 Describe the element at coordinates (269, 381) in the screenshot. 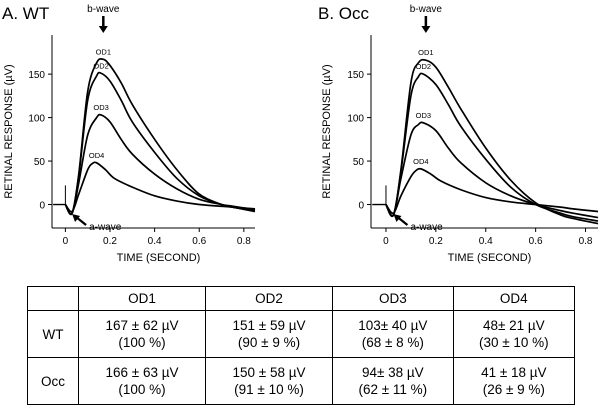

I see `table-cell: 150 ± 58 µV (91 ± 10 %)` at that location.